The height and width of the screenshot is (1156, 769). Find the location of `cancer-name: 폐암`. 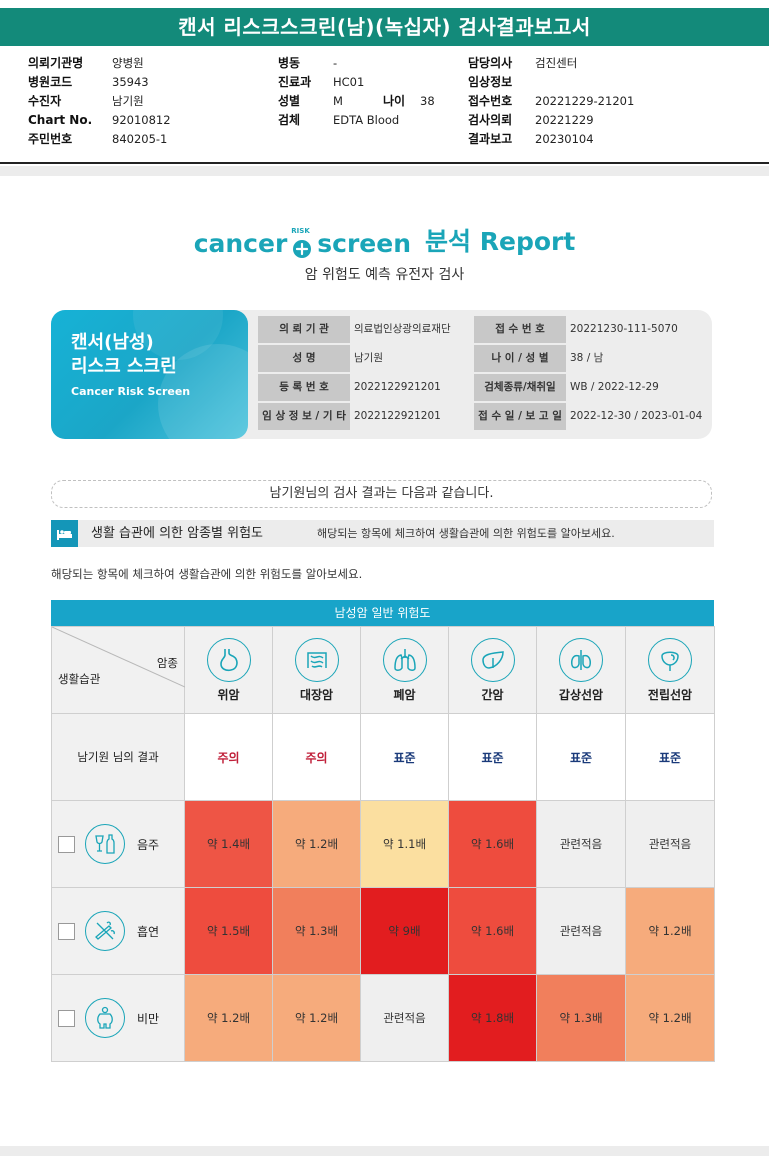

cancer-name: 폐암 is located at coordinates (404, 694).